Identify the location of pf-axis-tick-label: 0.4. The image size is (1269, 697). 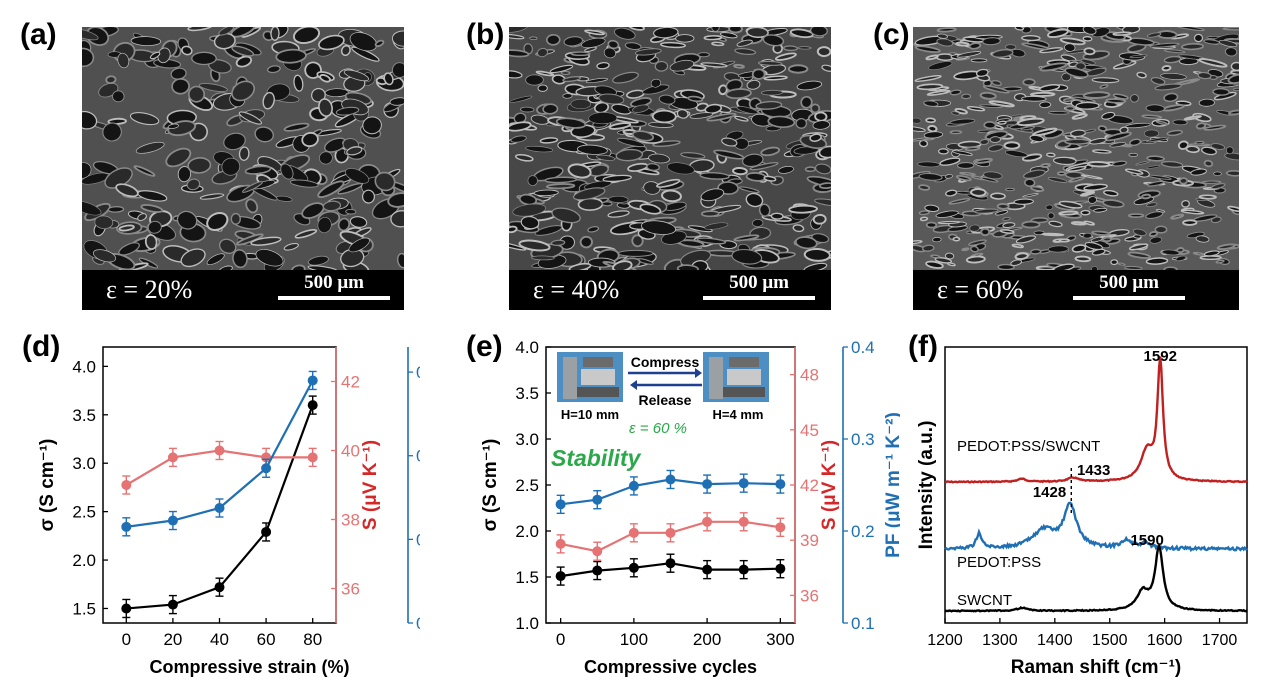
(863, 347).